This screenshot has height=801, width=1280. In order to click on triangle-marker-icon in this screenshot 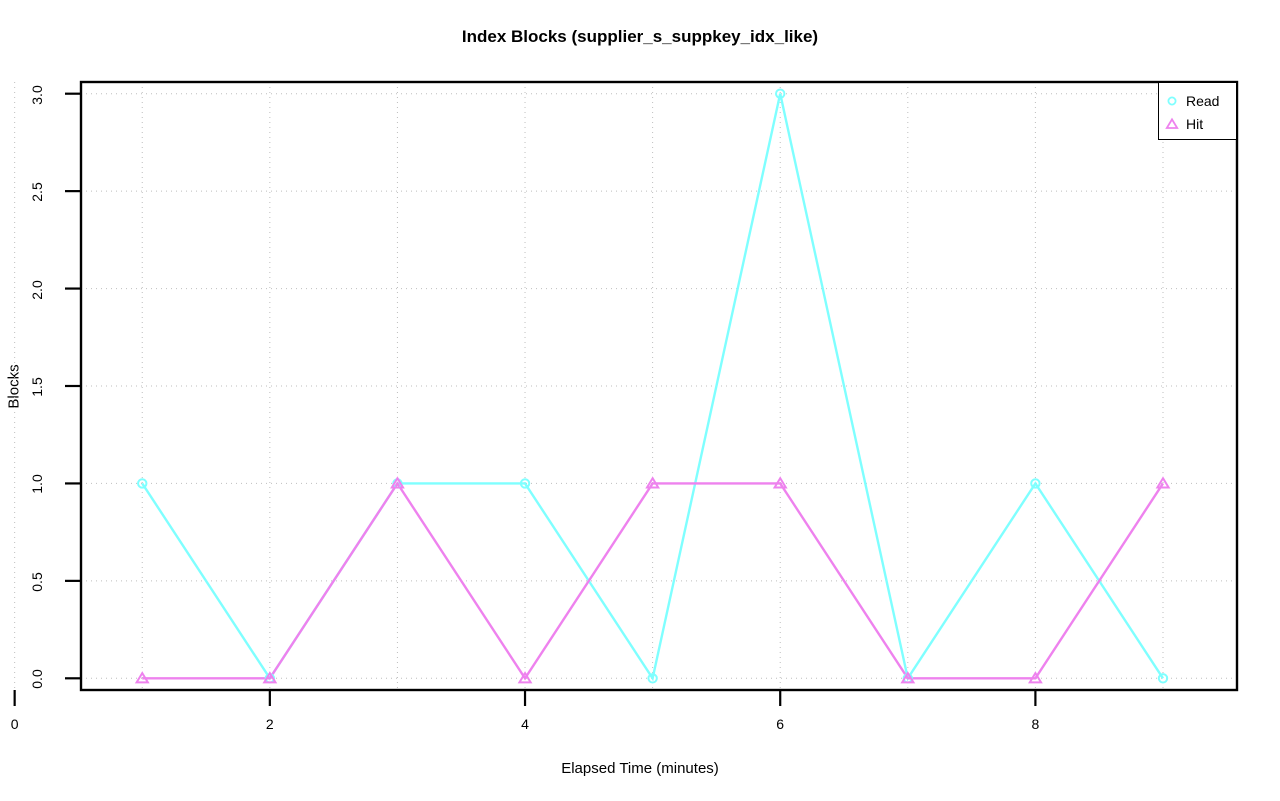, I will do `click(1172, 123)`.